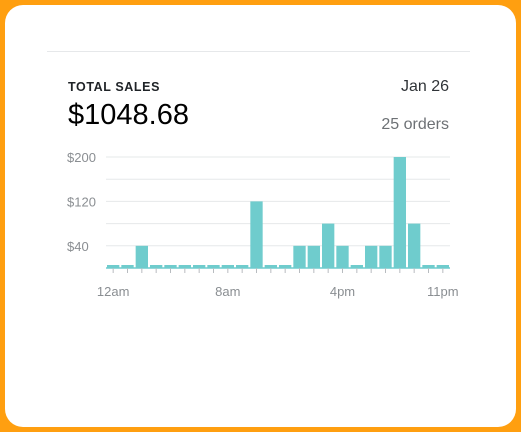  What do you see at coordinates (114, 87) in the screenshot?
I see `card-title: TOTAL SALES` at bounding box center [114, 87].